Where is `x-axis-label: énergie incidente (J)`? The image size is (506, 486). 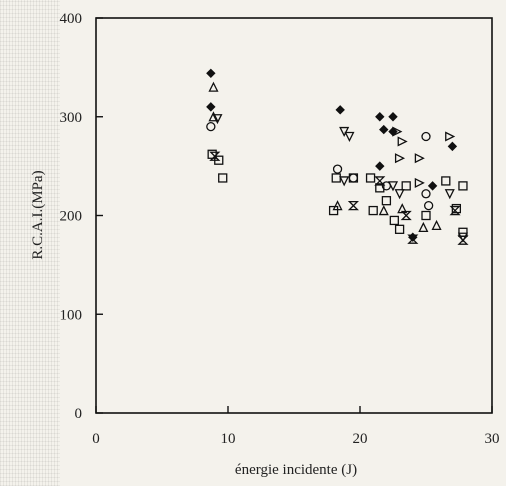 x-axis-label: énergie incidente (J) is located at coordinates (296, 470).